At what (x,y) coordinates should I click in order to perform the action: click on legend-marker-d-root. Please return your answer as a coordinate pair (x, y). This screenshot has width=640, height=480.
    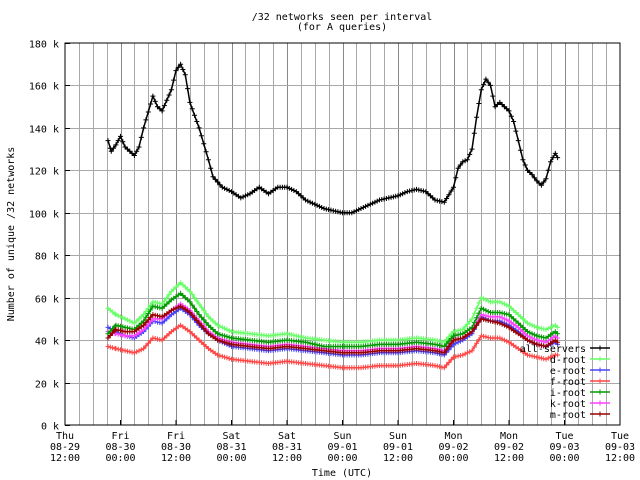
    Looking at the image, I should click on (600, 359).